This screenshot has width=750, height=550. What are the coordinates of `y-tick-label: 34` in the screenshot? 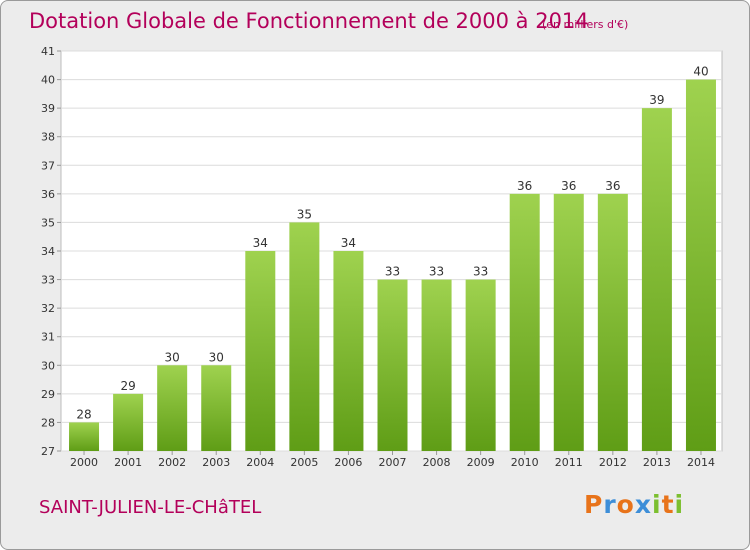 It's located at (48, 251).